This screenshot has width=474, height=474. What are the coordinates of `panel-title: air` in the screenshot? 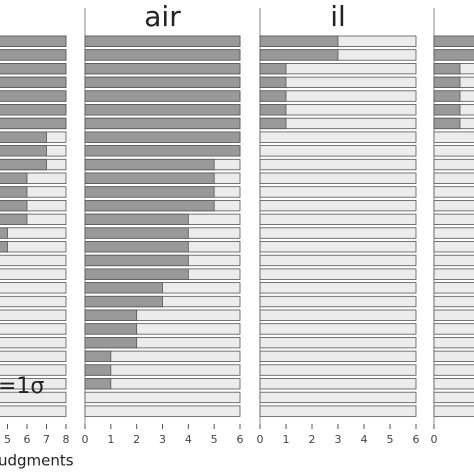 It's located at (162, 16).